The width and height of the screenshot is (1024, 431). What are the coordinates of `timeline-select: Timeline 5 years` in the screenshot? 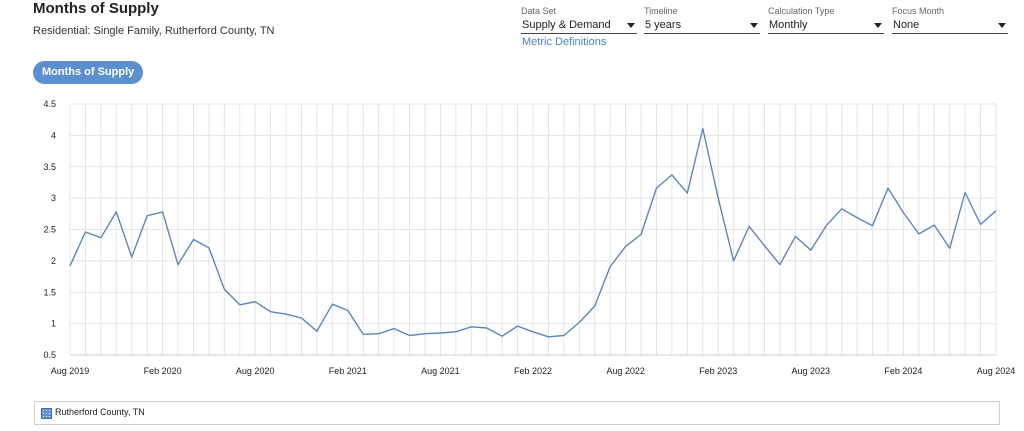 It's located at (702, 19).